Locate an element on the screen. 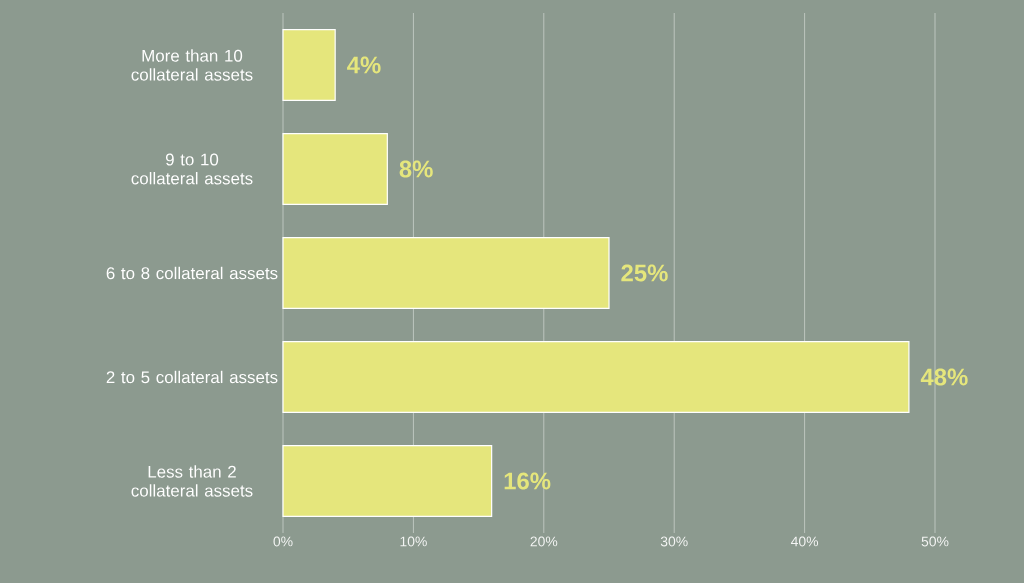 The image size is (1024, 583). data-label: 25% is located at coordinates (644, 273).